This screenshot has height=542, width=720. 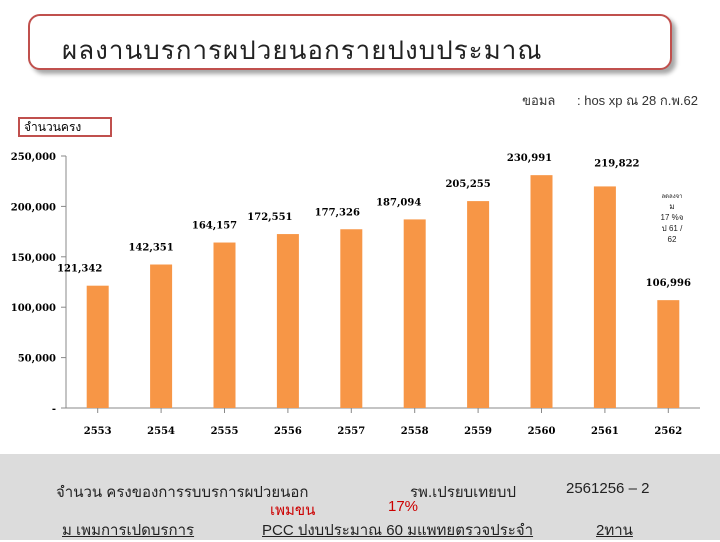 I want to click on x-tick-label: 2558, so click(x=415, y=431).